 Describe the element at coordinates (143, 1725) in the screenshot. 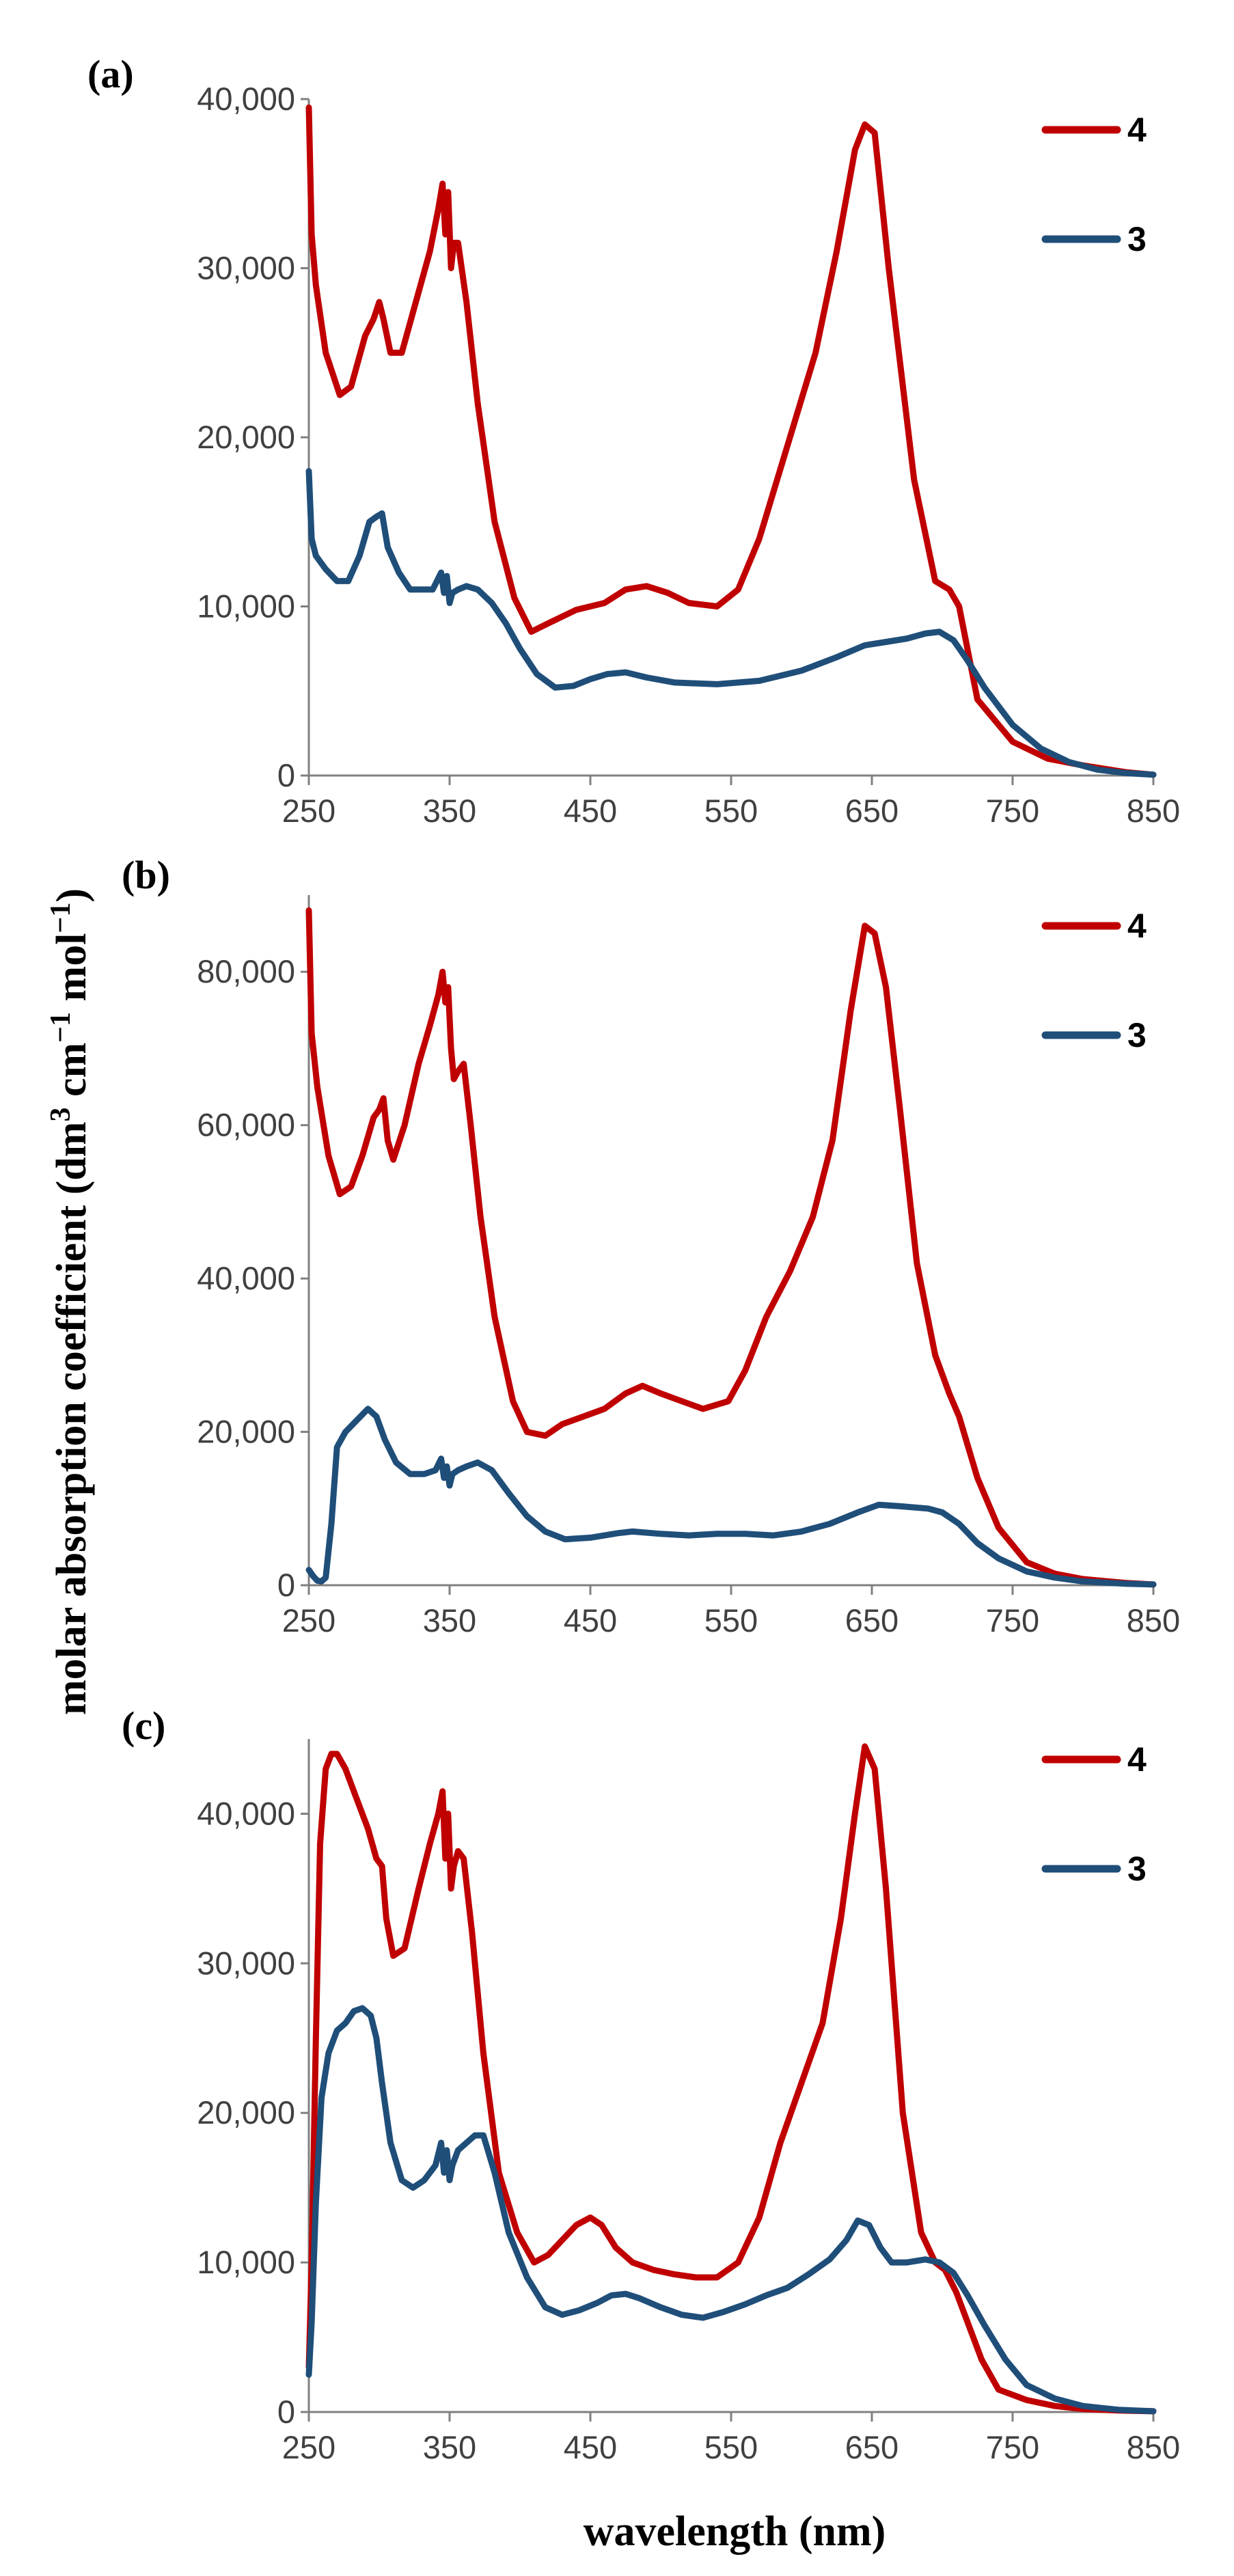

I see `panel-label: (c)` at that location.